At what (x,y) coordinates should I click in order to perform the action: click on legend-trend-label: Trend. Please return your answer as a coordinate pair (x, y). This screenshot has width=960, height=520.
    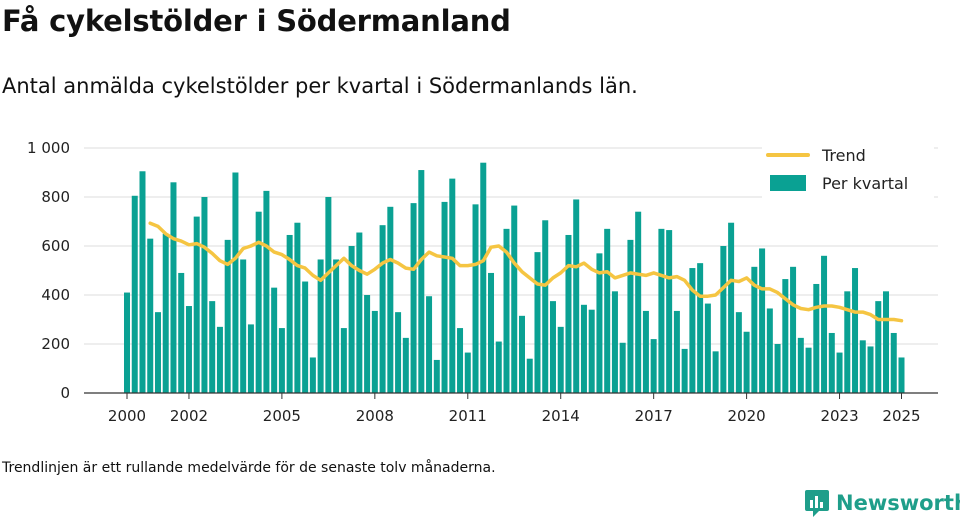
    Looking at the image, I should click on (843, 155).